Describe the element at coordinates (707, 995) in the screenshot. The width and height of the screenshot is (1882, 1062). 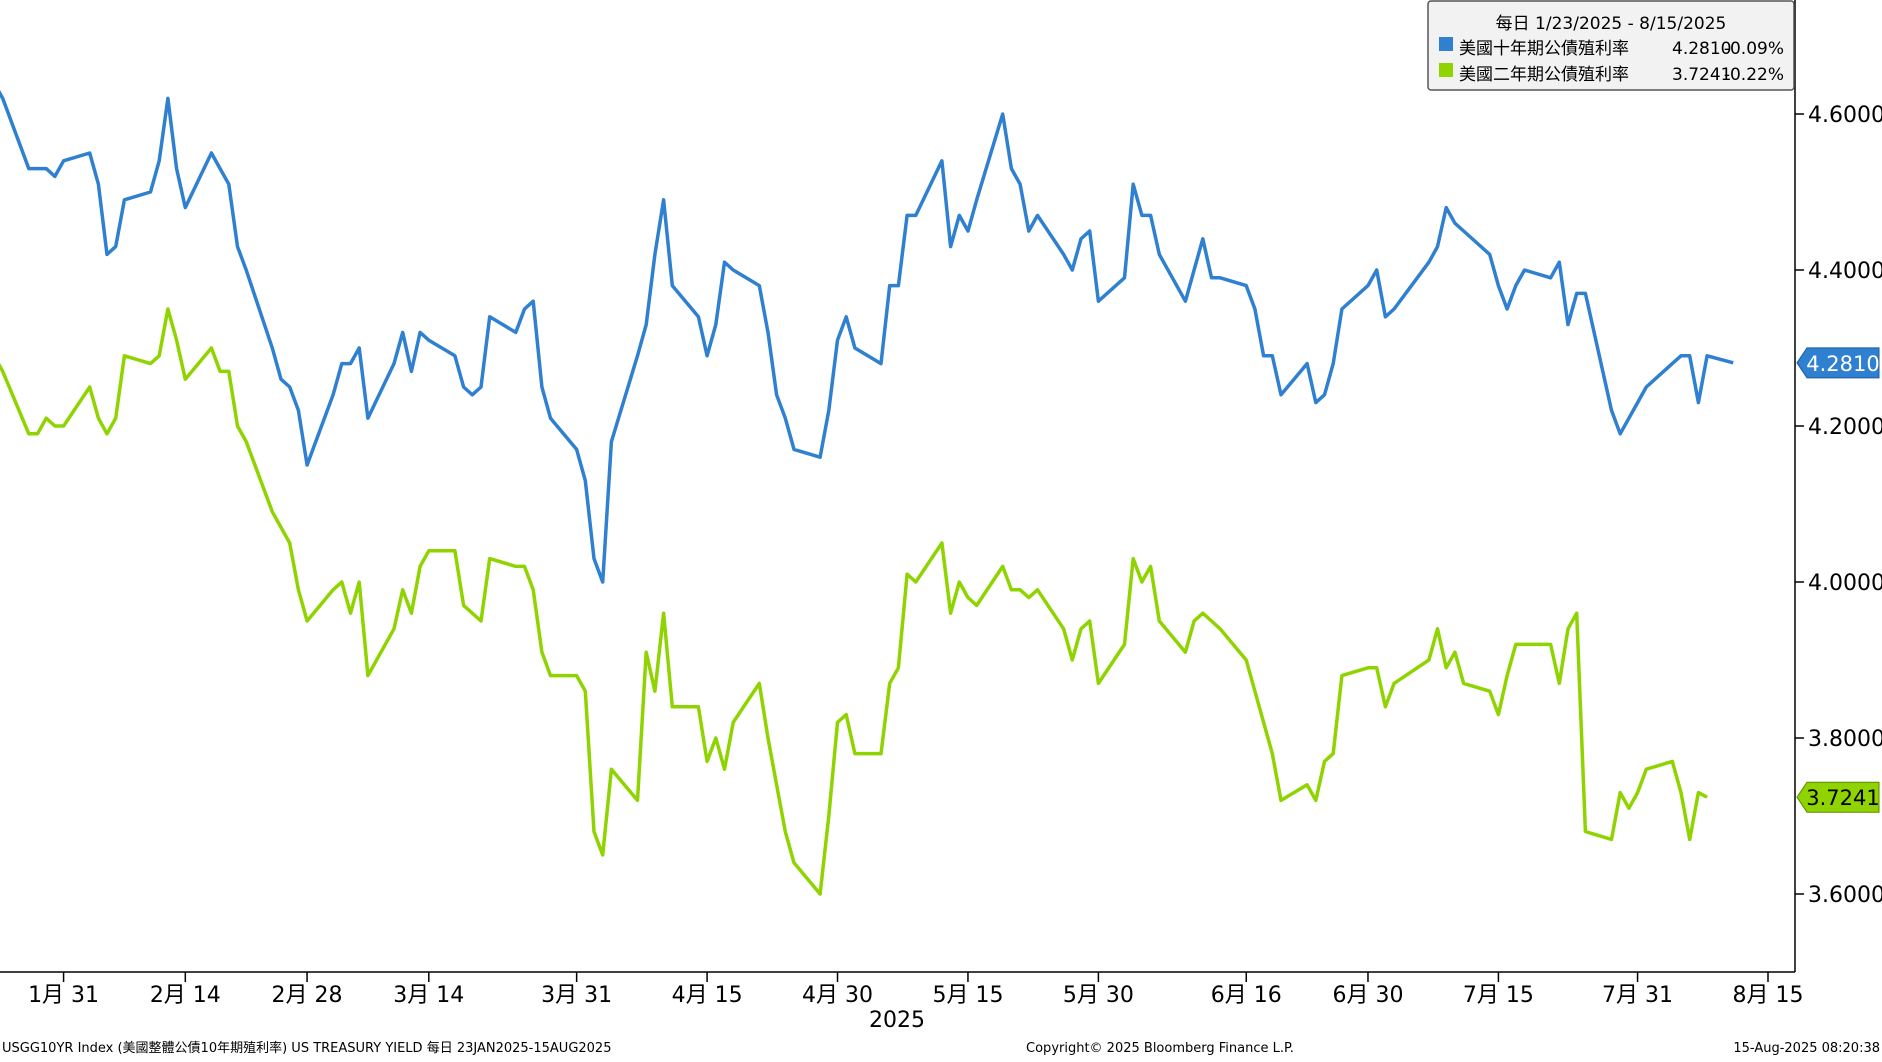
I see `x-tick-label: 4月 15` at that location.